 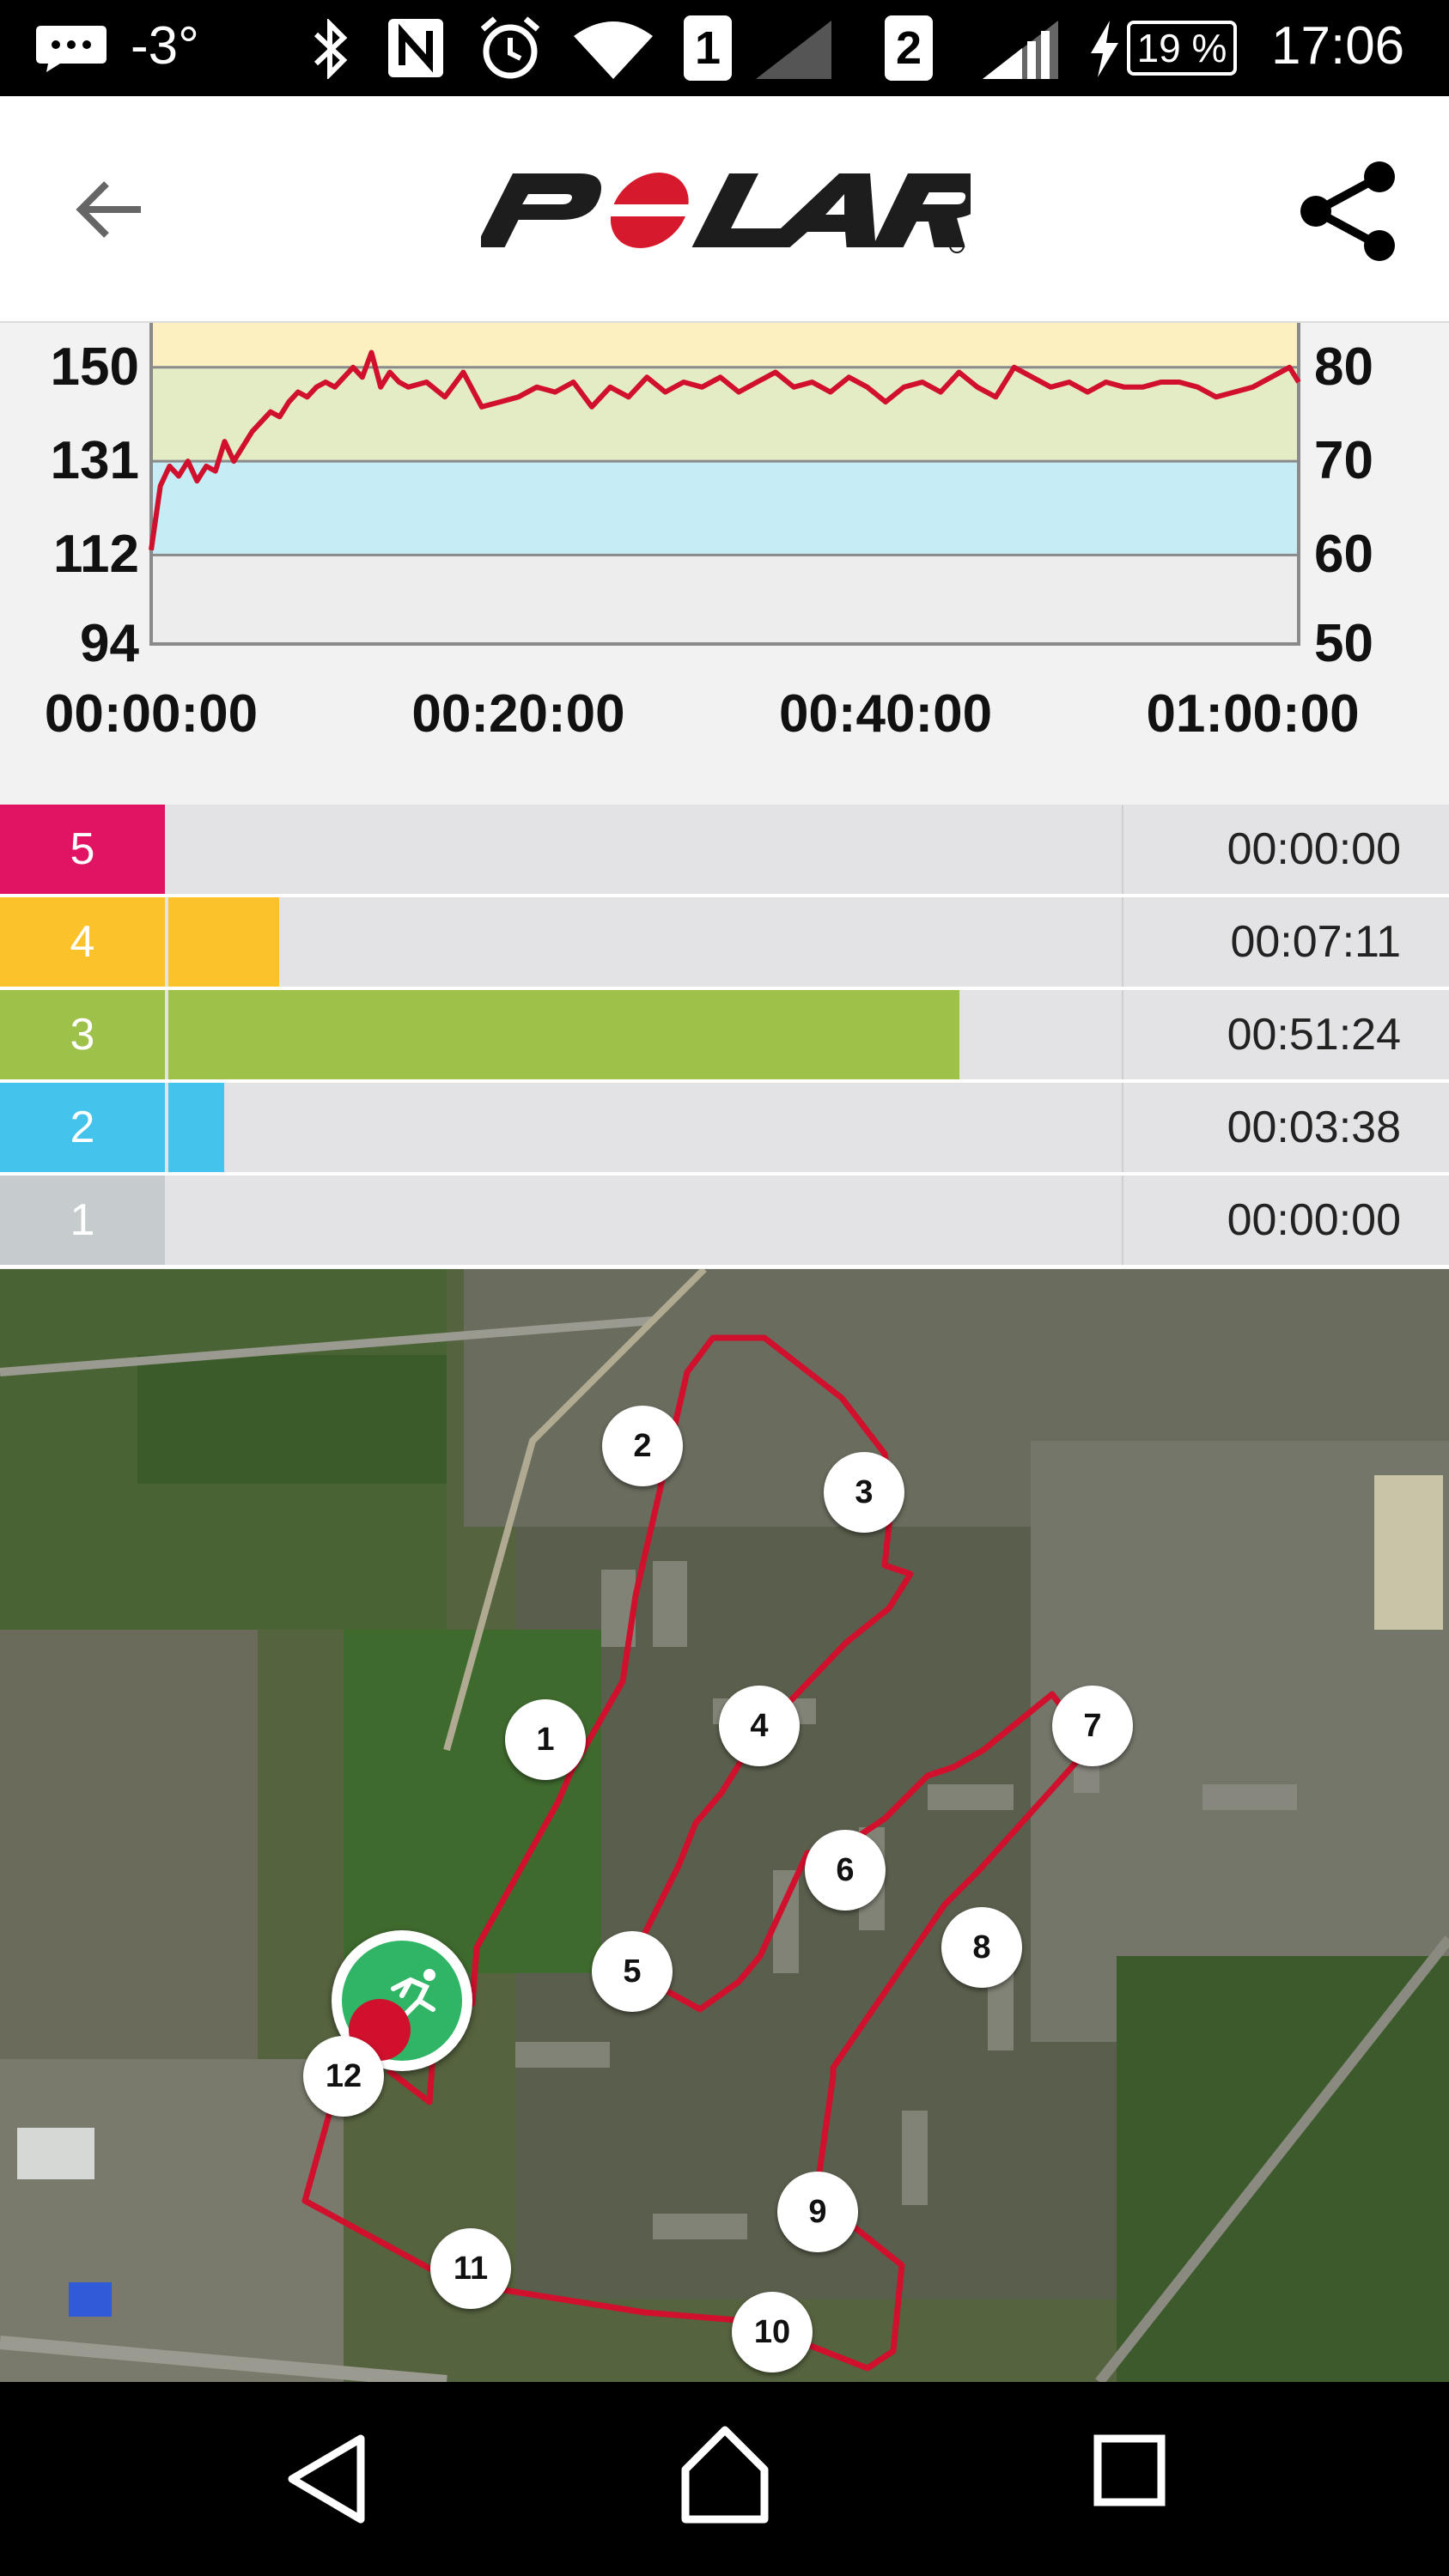 I want to click on zone-number: 3, so click(x=82, y=1034).